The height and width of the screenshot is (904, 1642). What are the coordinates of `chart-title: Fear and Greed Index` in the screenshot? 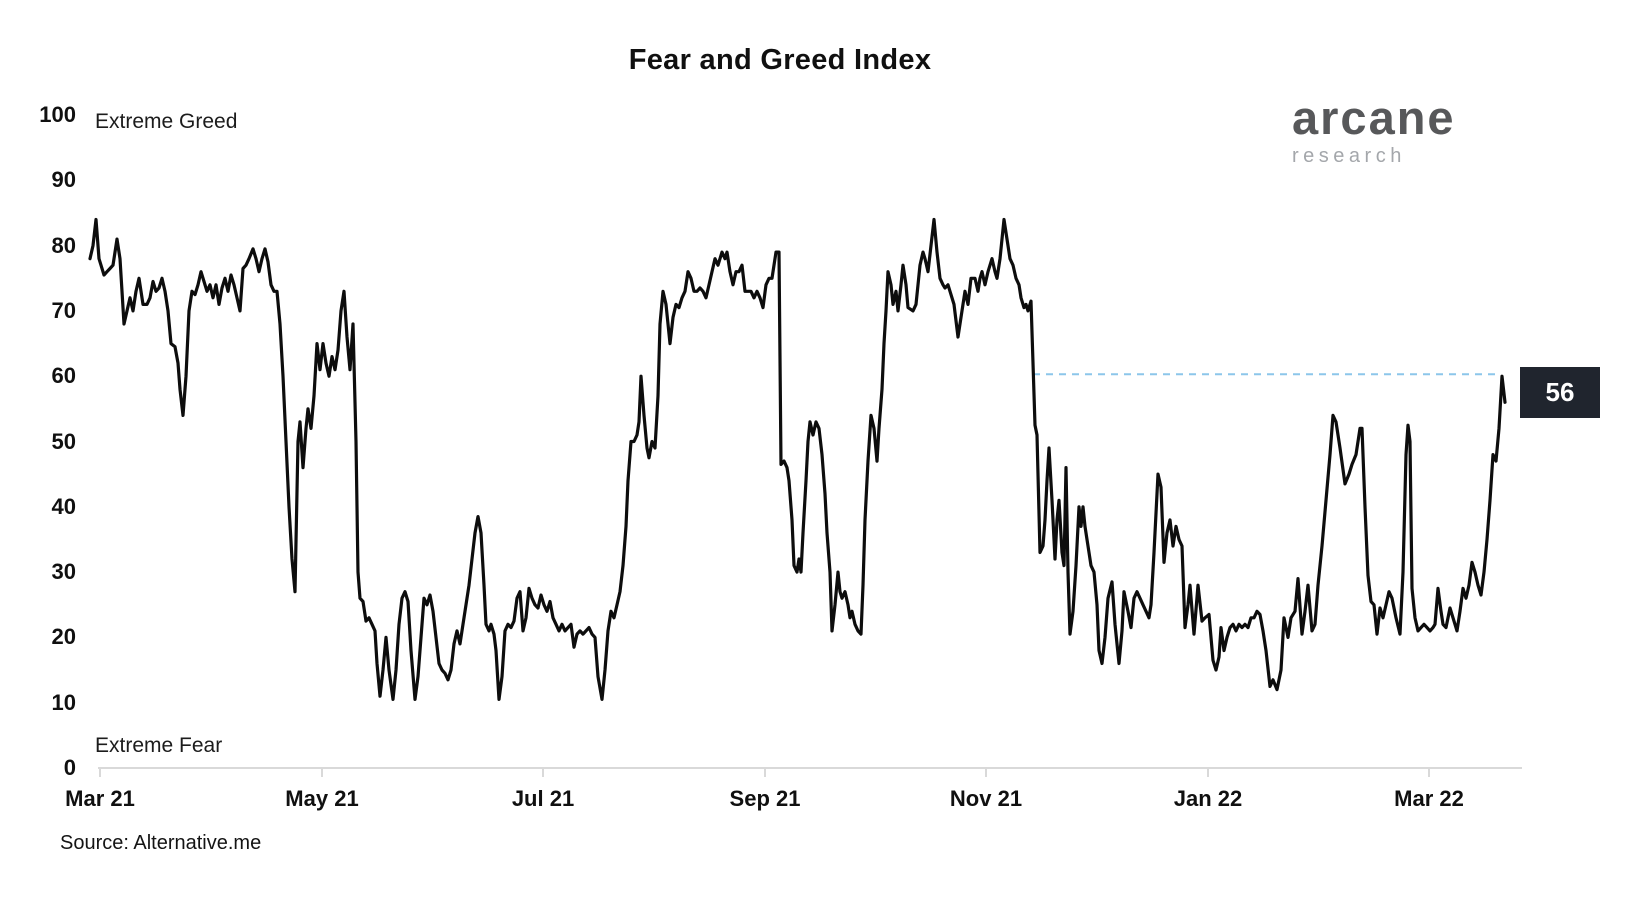 It's located at (780, 60).